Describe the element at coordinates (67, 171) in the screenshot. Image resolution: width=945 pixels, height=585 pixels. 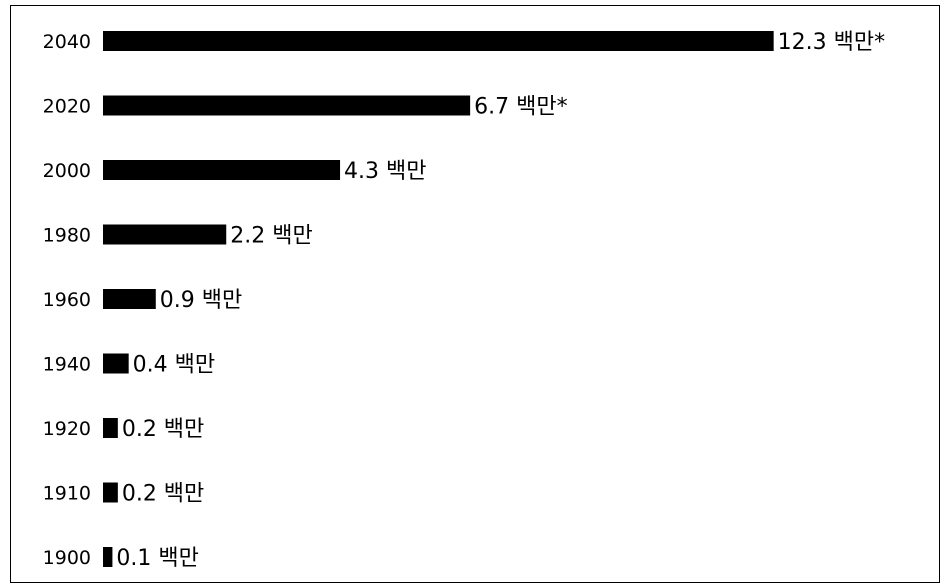
I see `category-label-2000: 2000` at that location.